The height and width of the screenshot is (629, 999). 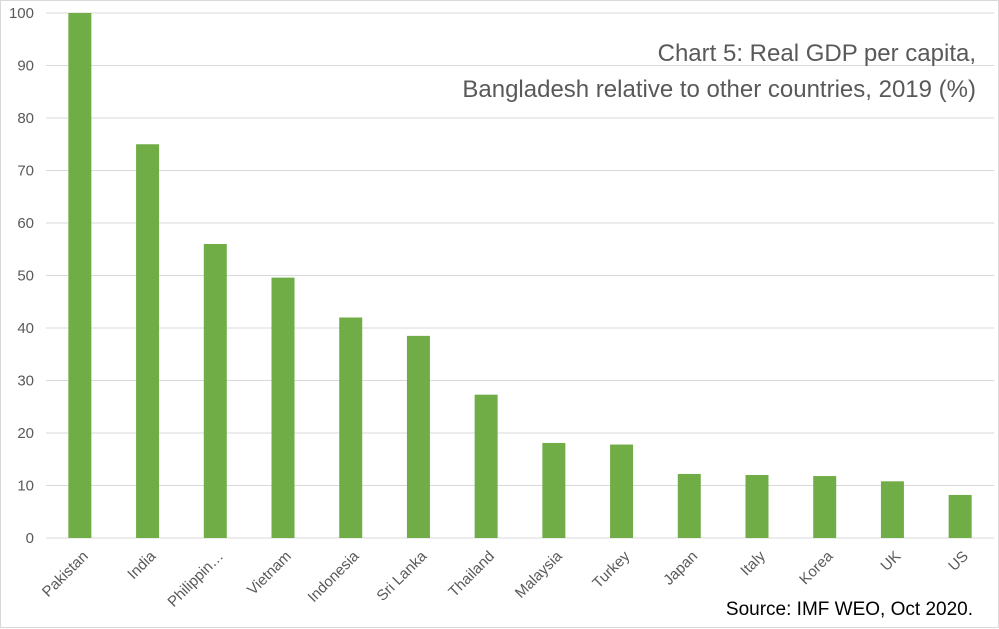 What do you see at coordinates (680, 568) in the screenshot?
I see `x-category-label: Japan` at bounding box center [680, 568].